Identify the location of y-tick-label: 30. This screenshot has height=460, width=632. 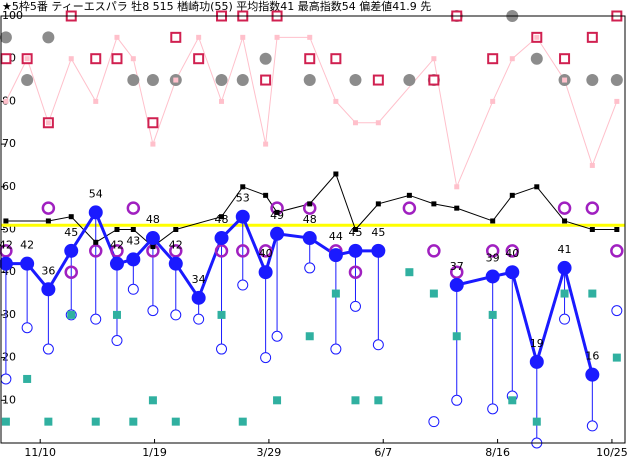
(9, 314).